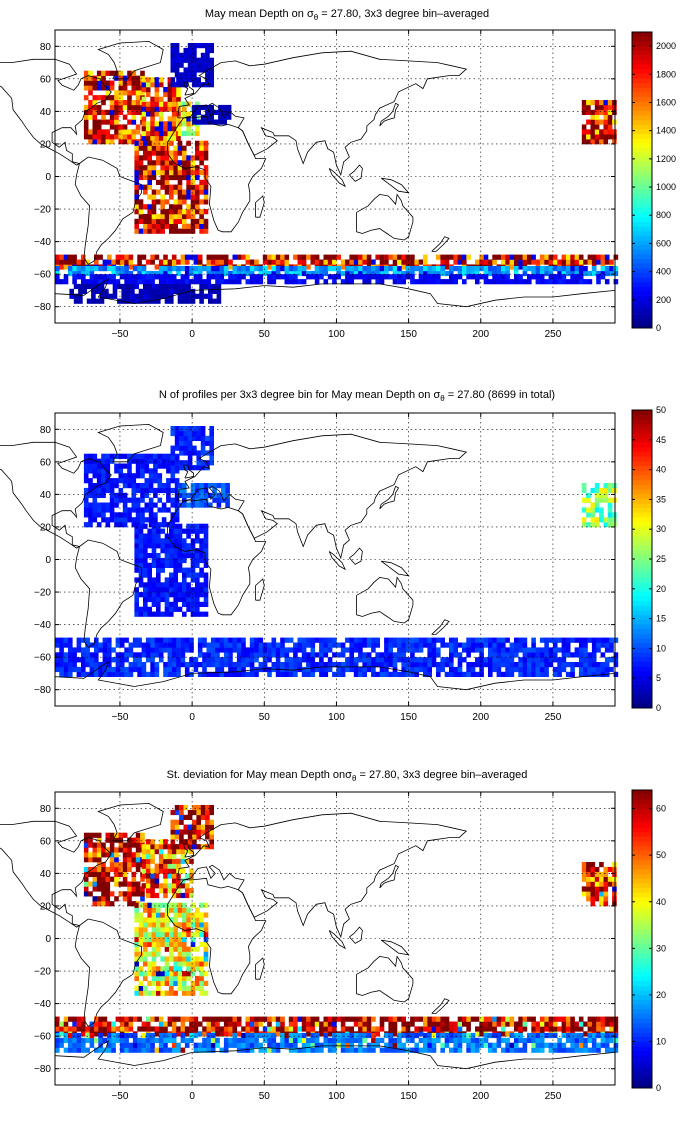 The width and height of the screenshot is (696, 1140). What do you see at coordinates (46, 79) in the screenshot?
I see `y-tick-label: 60` at bounding box center [46, 79].